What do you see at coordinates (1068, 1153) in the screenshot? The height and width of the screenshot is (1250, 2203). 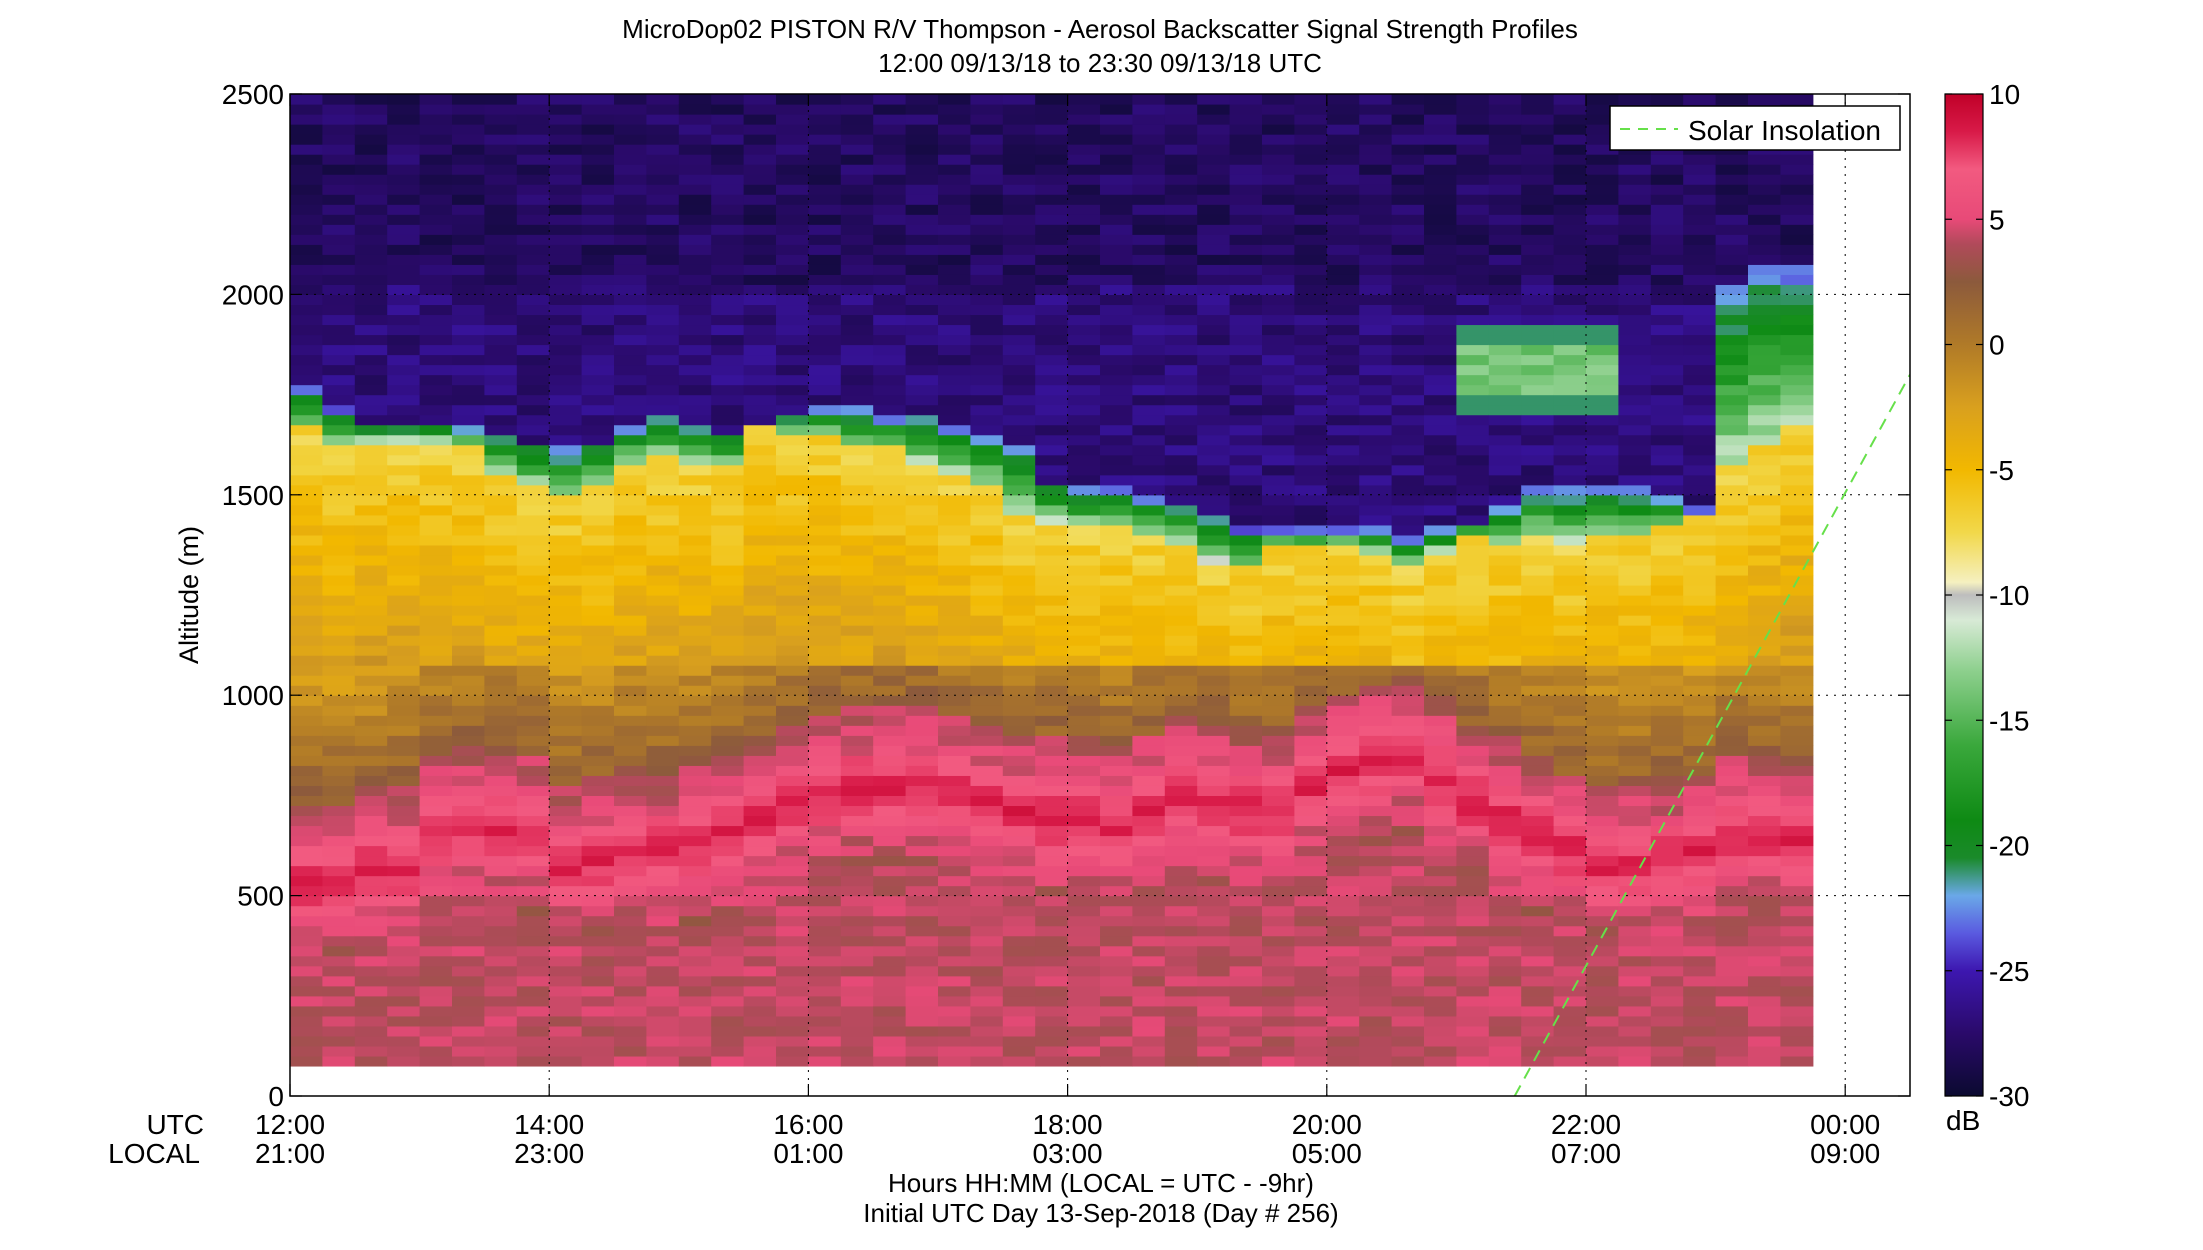 I see `x-tick-label-local: 03:00` at bounding box center [1068, 1153].